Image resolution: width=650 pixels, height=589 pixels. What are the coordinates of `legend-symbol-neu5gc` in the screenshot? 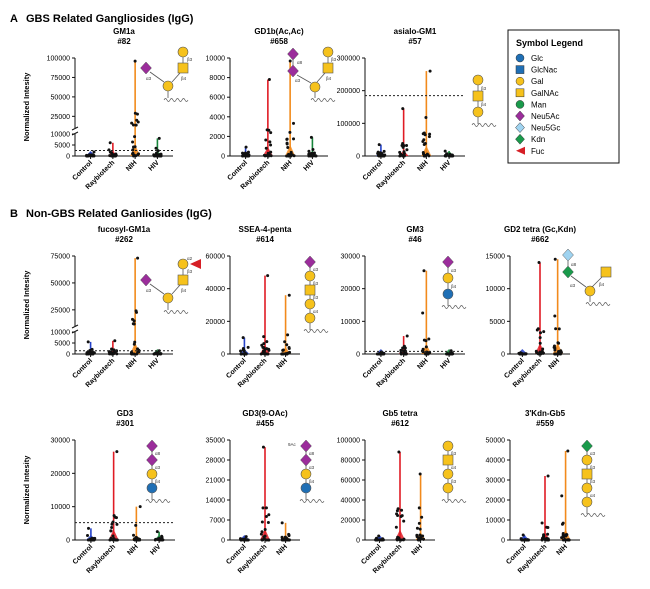 It's located at (520, 127).